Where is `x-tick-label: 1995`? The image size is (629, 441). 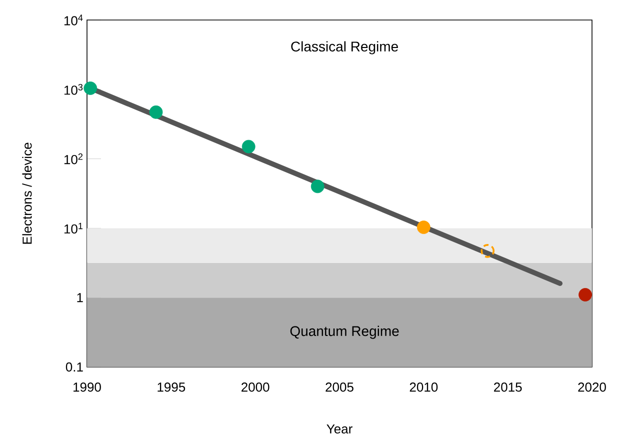
x-tick-label: 1995 is located at coordinates (172, 387).